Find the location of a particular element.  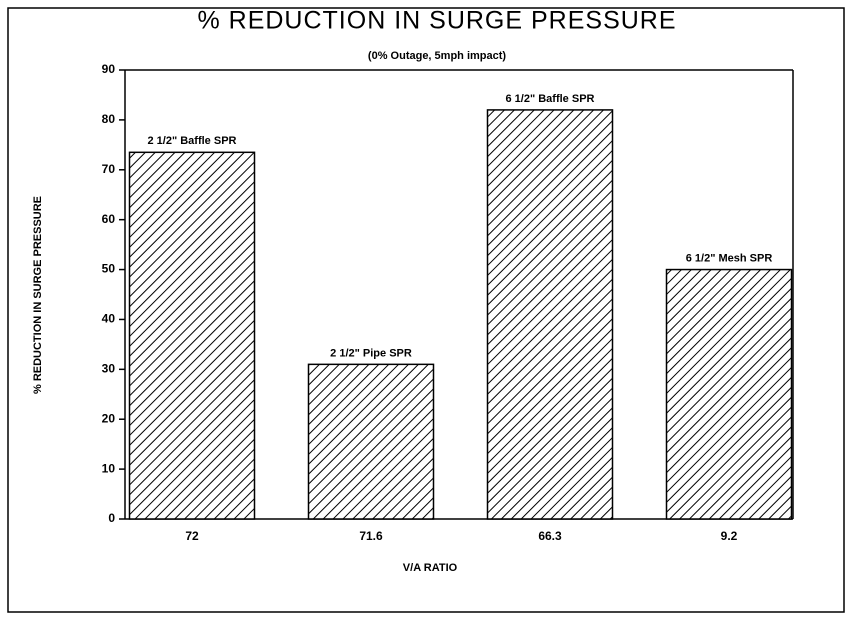

y-tick-label: 80 is located at coordinates (109, 119).